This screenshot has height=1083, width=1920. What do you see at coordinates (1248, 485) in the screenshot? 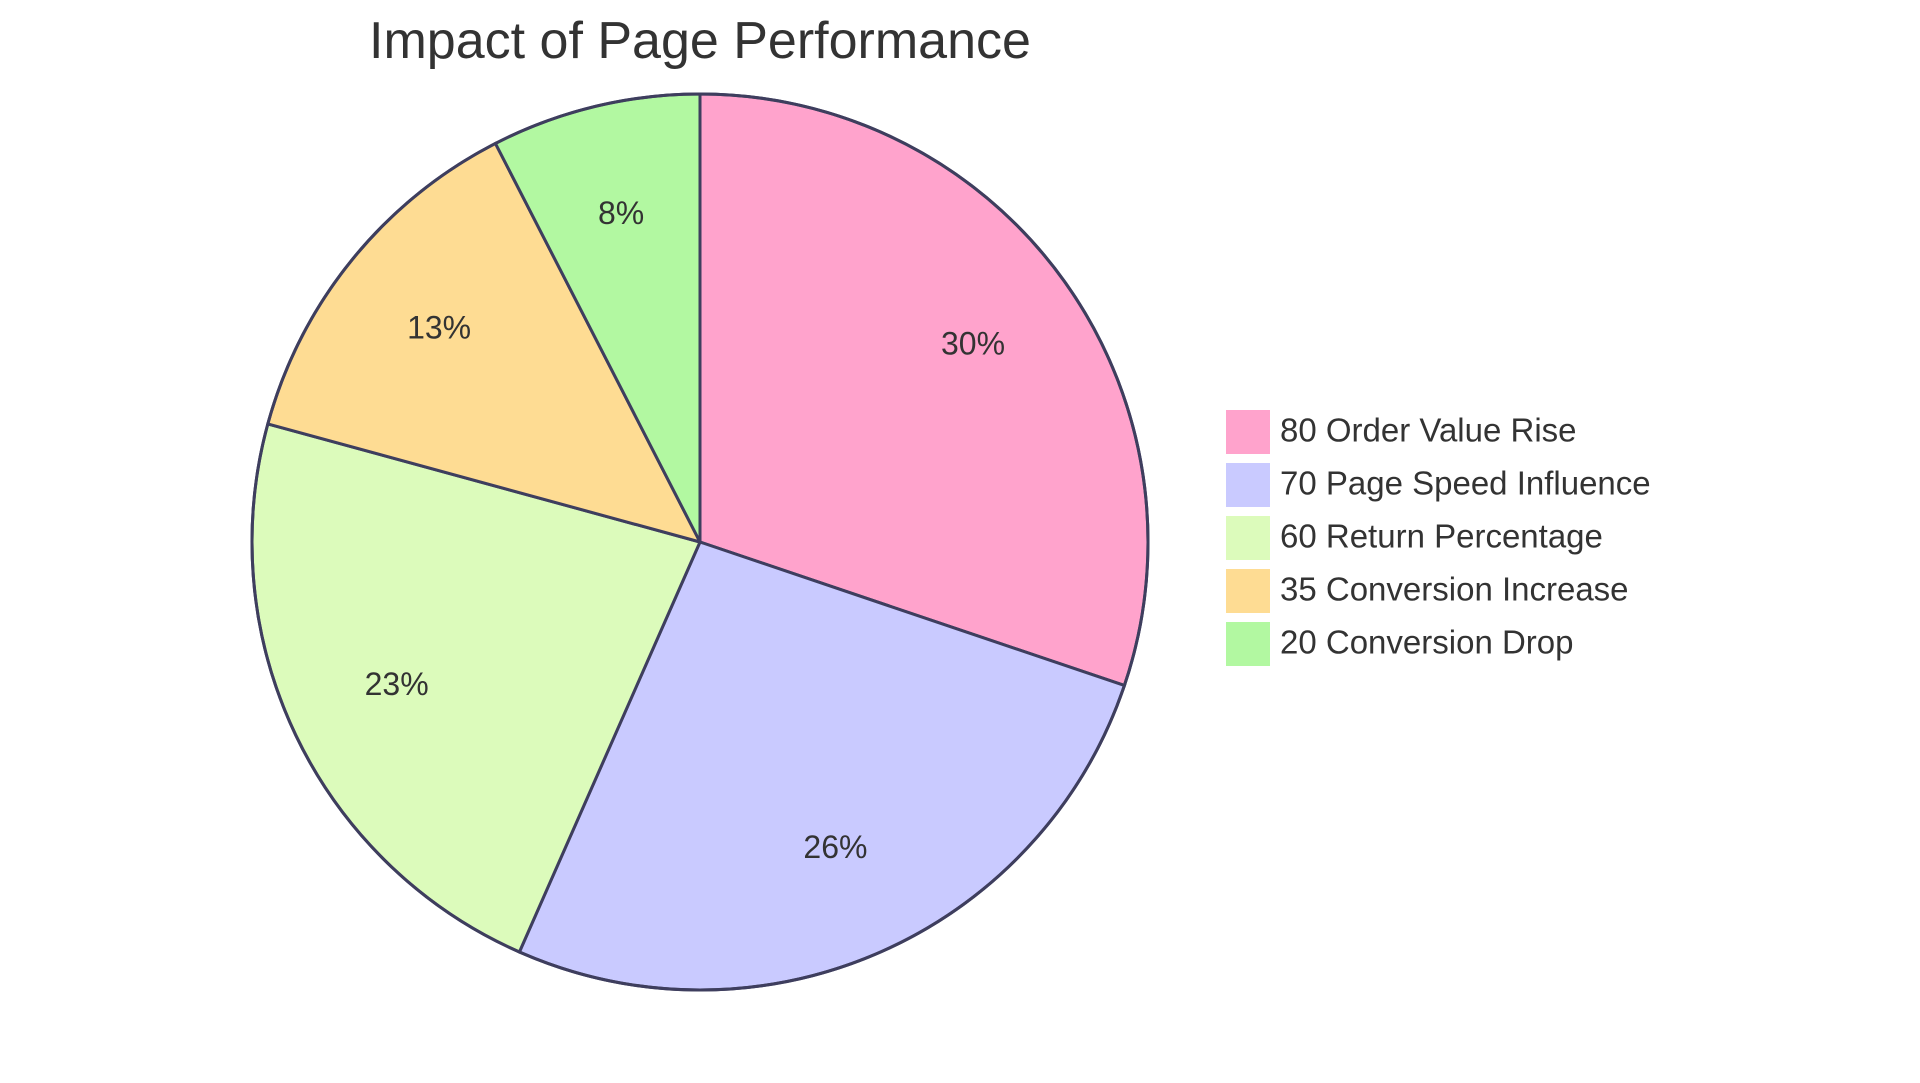
I see `legend-swatch-70-page-speed-influence` at bounding box center [1248, 485].